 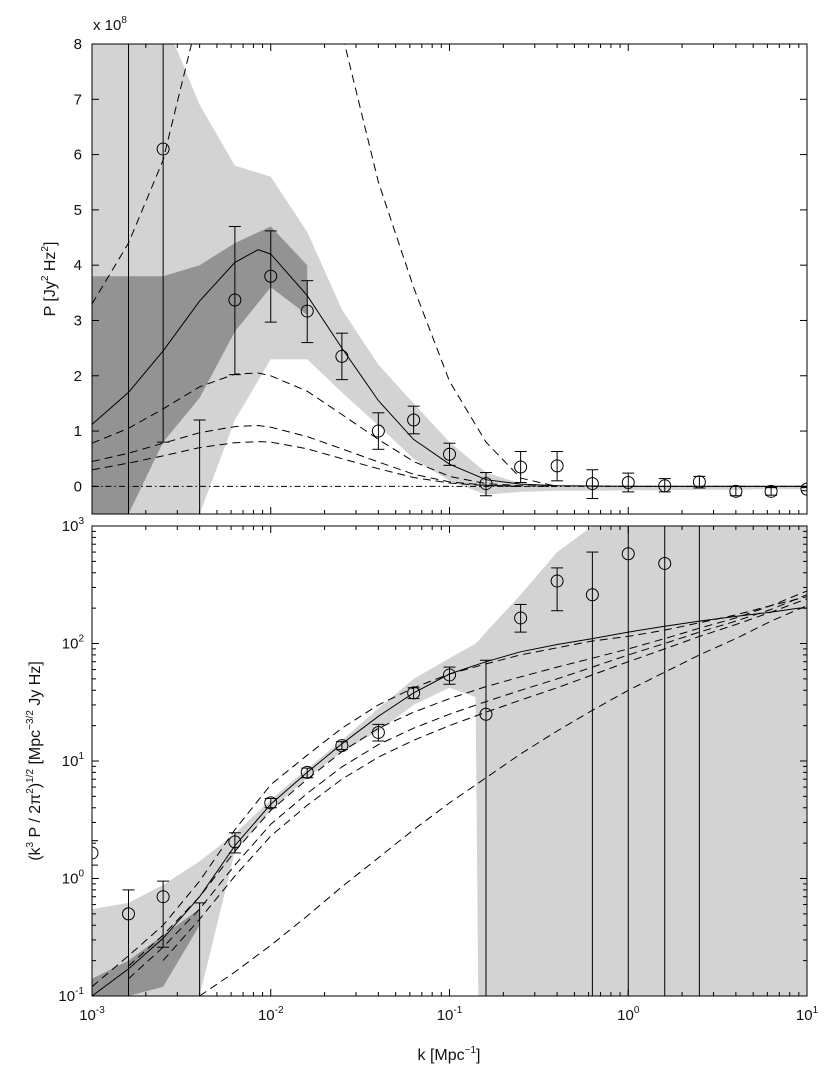 I want to click on x-tick-label: 10⁰, so click(x=628, y=1014).